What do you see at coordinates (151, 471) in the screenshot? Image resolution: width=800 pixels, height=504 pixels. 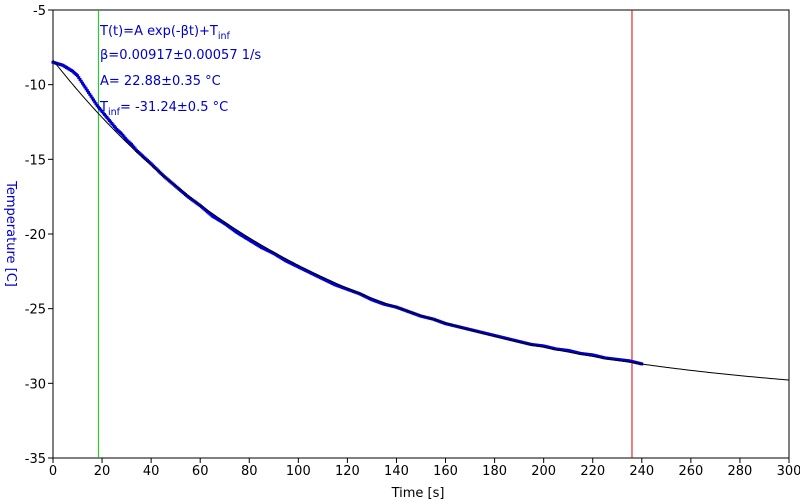 I see `x-tick-label: 40` at bounding box center [151, 471].